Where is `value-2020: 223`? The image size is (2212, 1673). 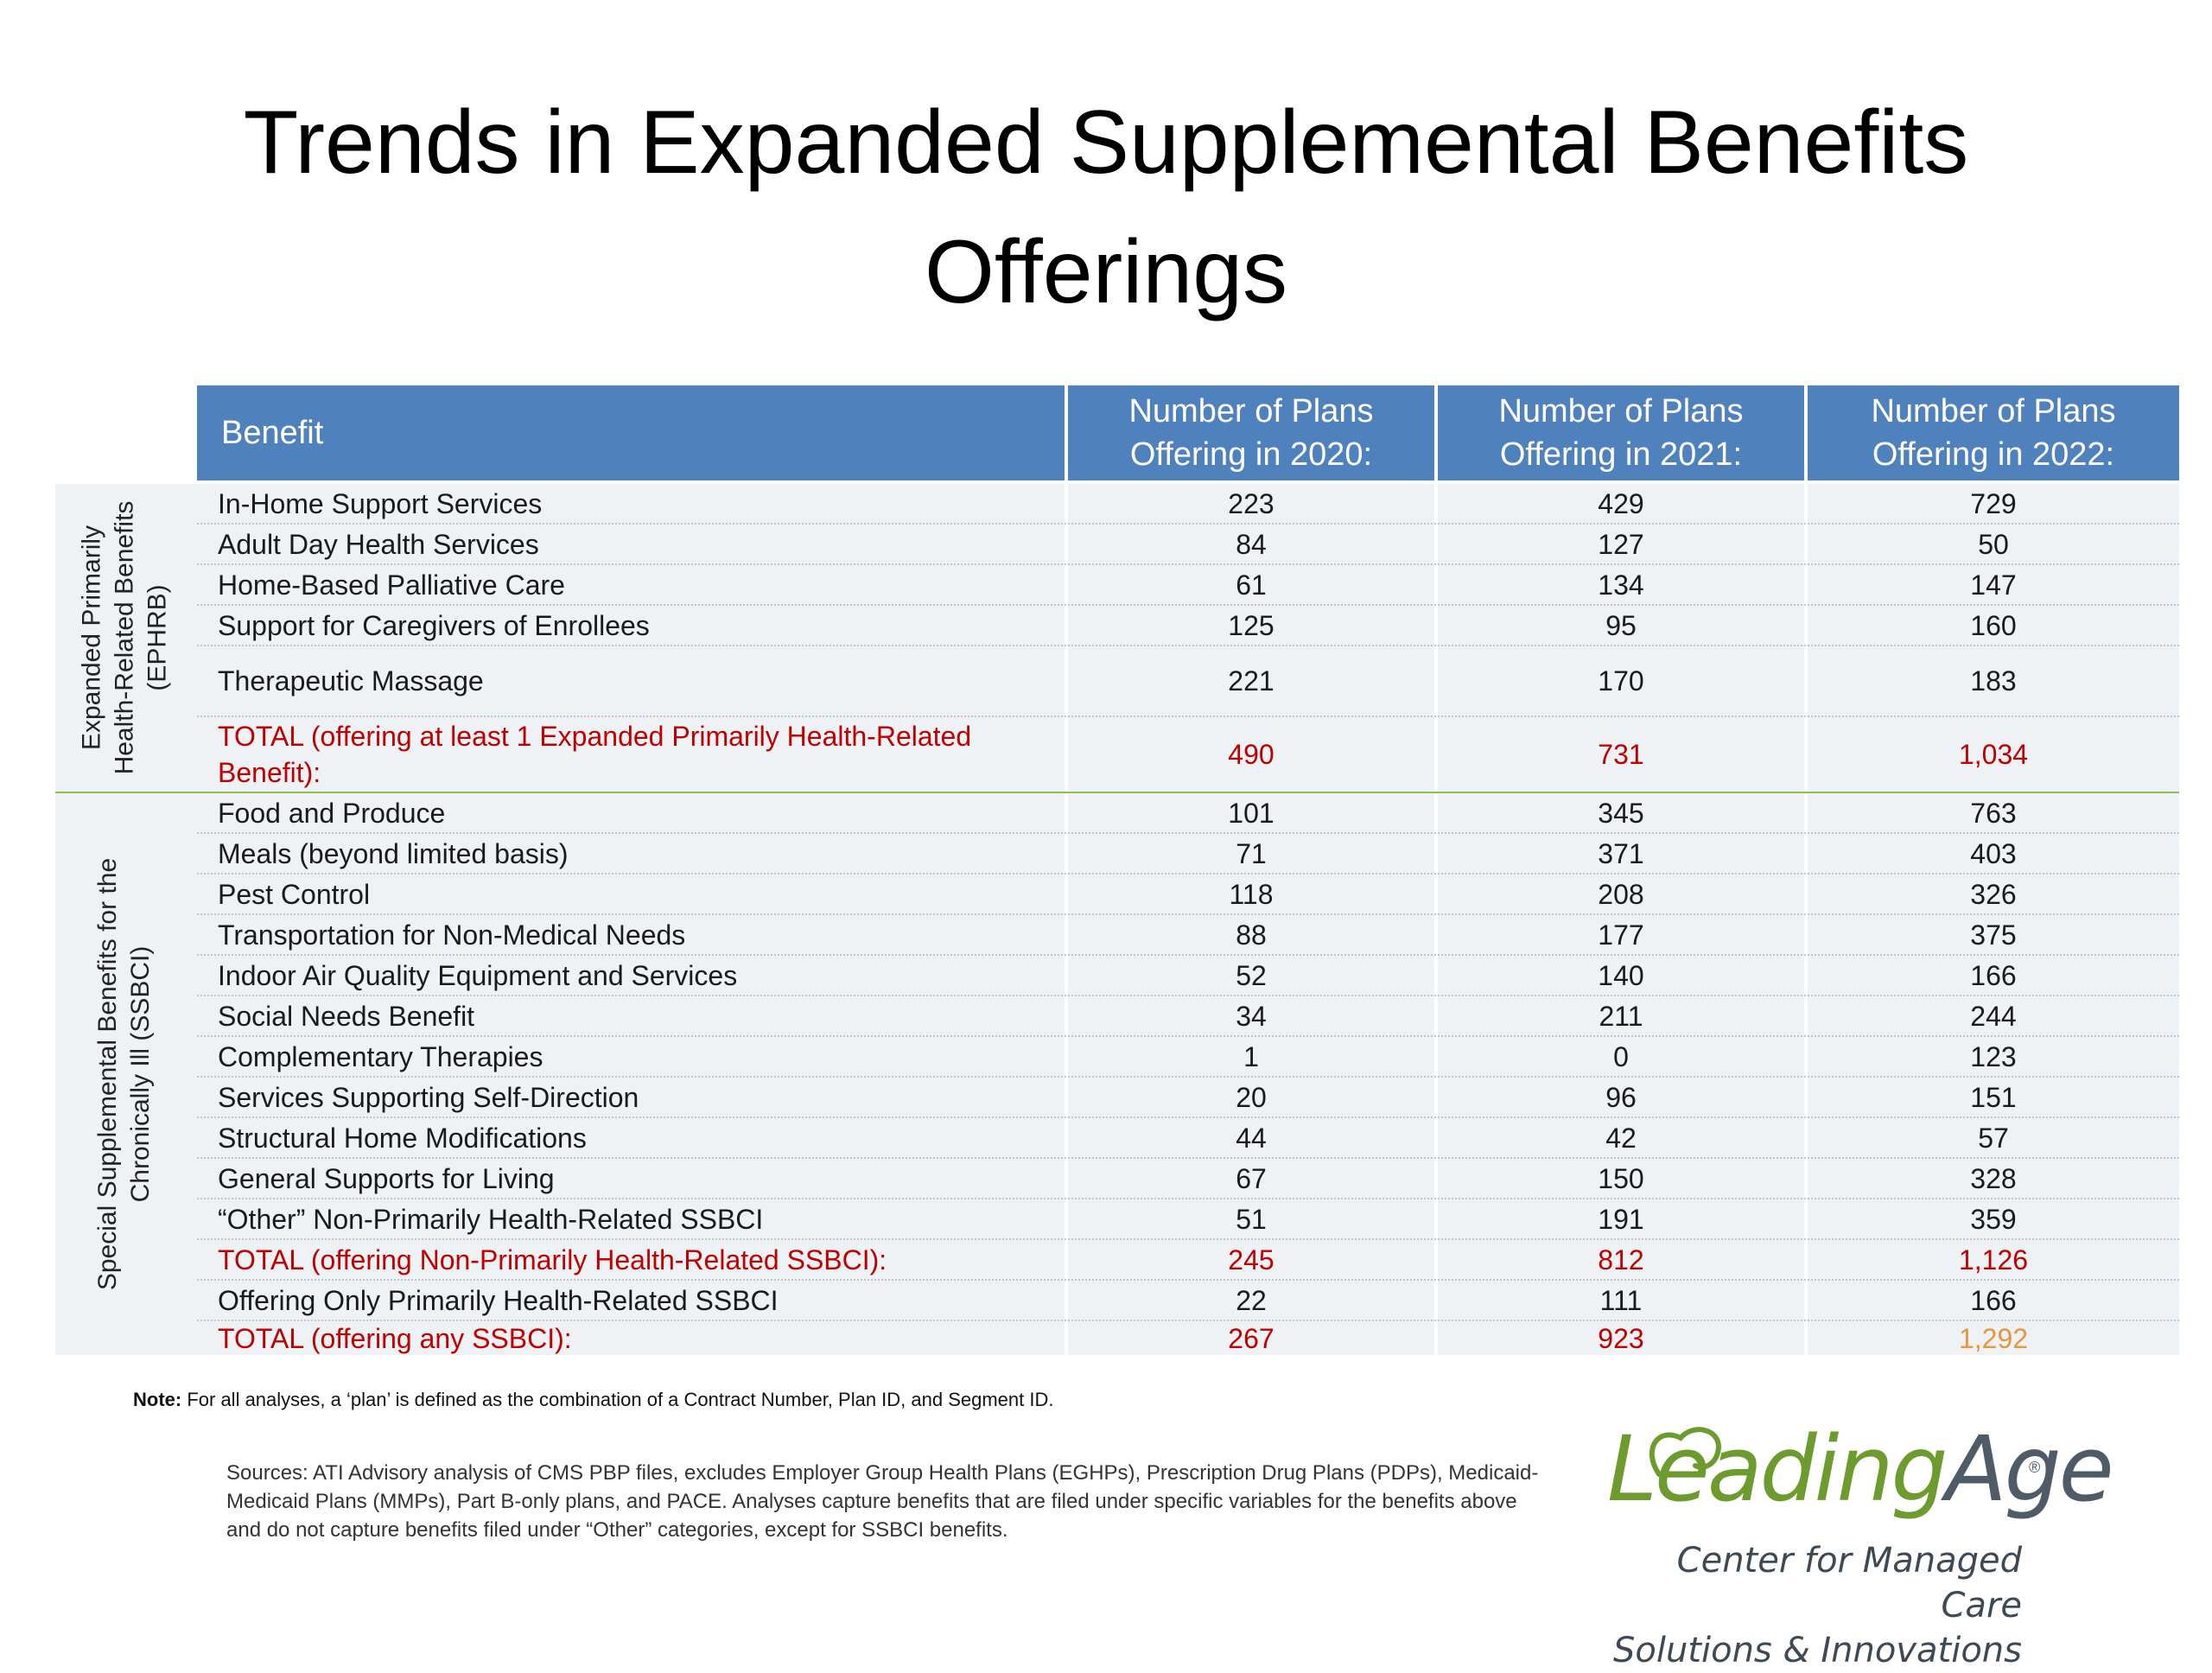
value-2020: 223 is located at coordinates (1251, 503).